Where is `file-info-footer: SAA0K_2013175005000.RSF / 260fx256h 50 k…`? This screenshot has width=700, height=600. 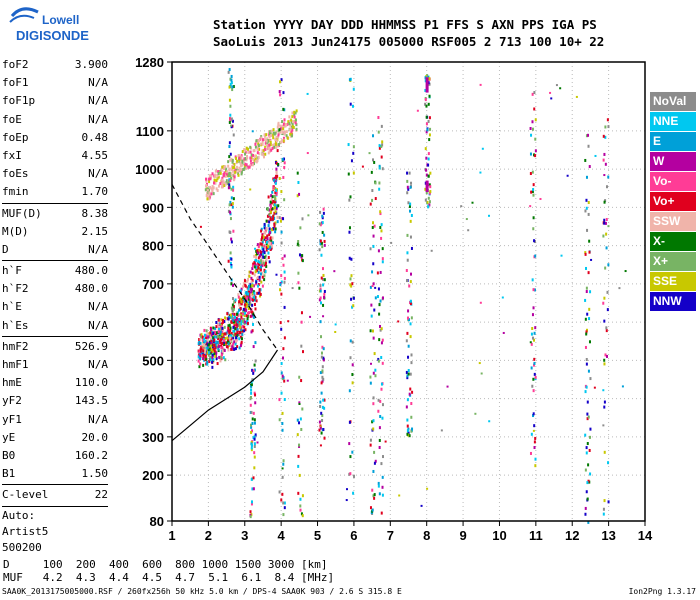
file-info-footer: SAA0K_2013175005000.RSF / 260fx256h 50 k… is located at coordinates (202, 591).